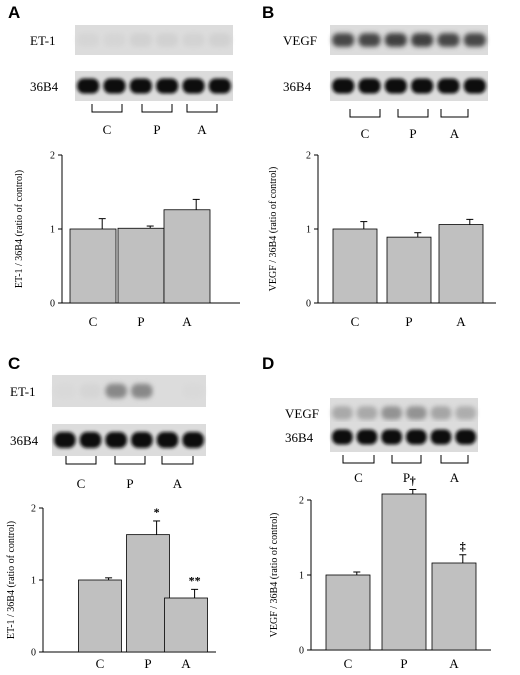 This screenshot has width=520, height=675. I want to click on blot-label-target: VEGF, so click(302, 413).